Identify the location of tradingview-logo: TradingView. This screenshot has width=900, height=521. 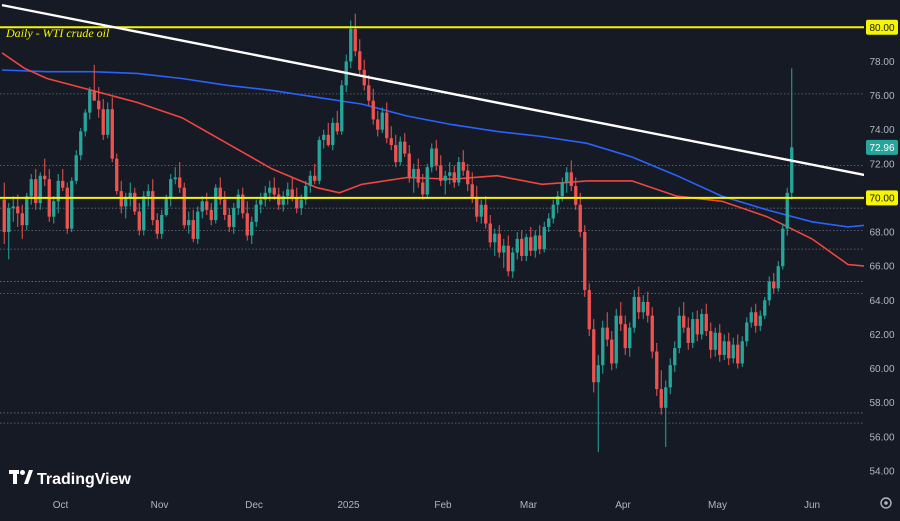
(70, 479).